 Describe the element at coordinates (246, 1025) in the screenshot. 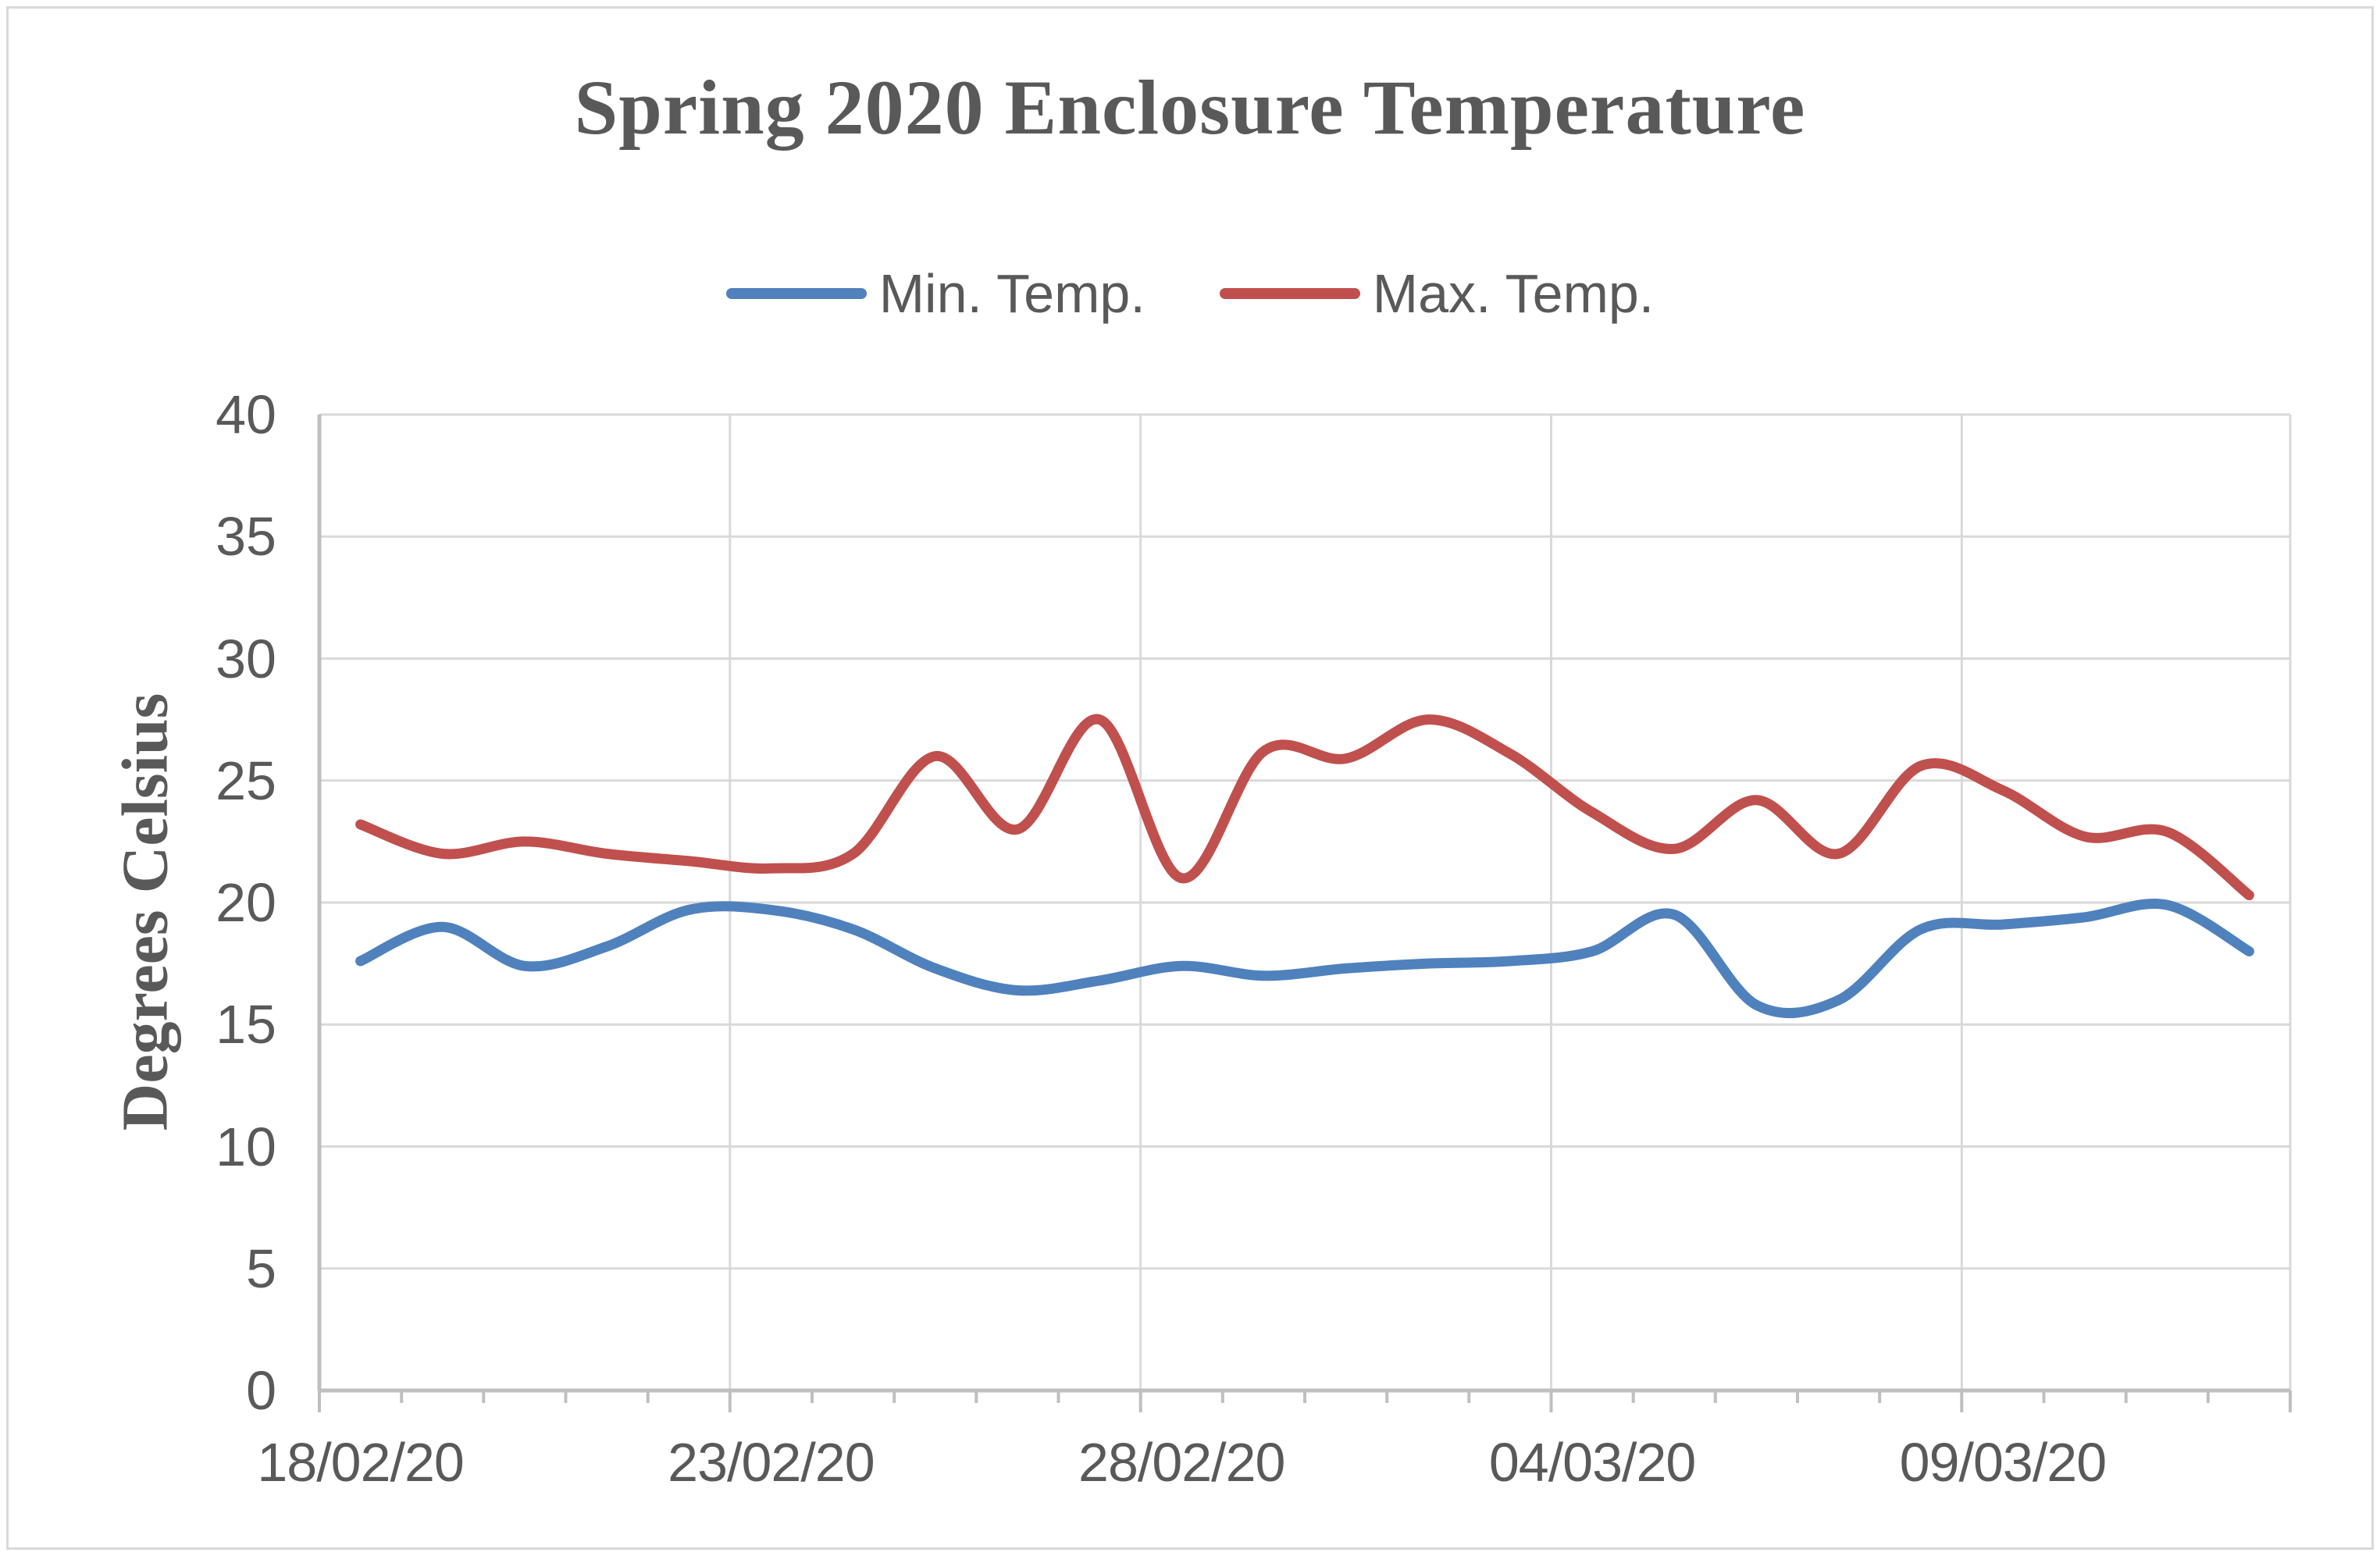

I see `y-axis-tick-label: 15` at that location.